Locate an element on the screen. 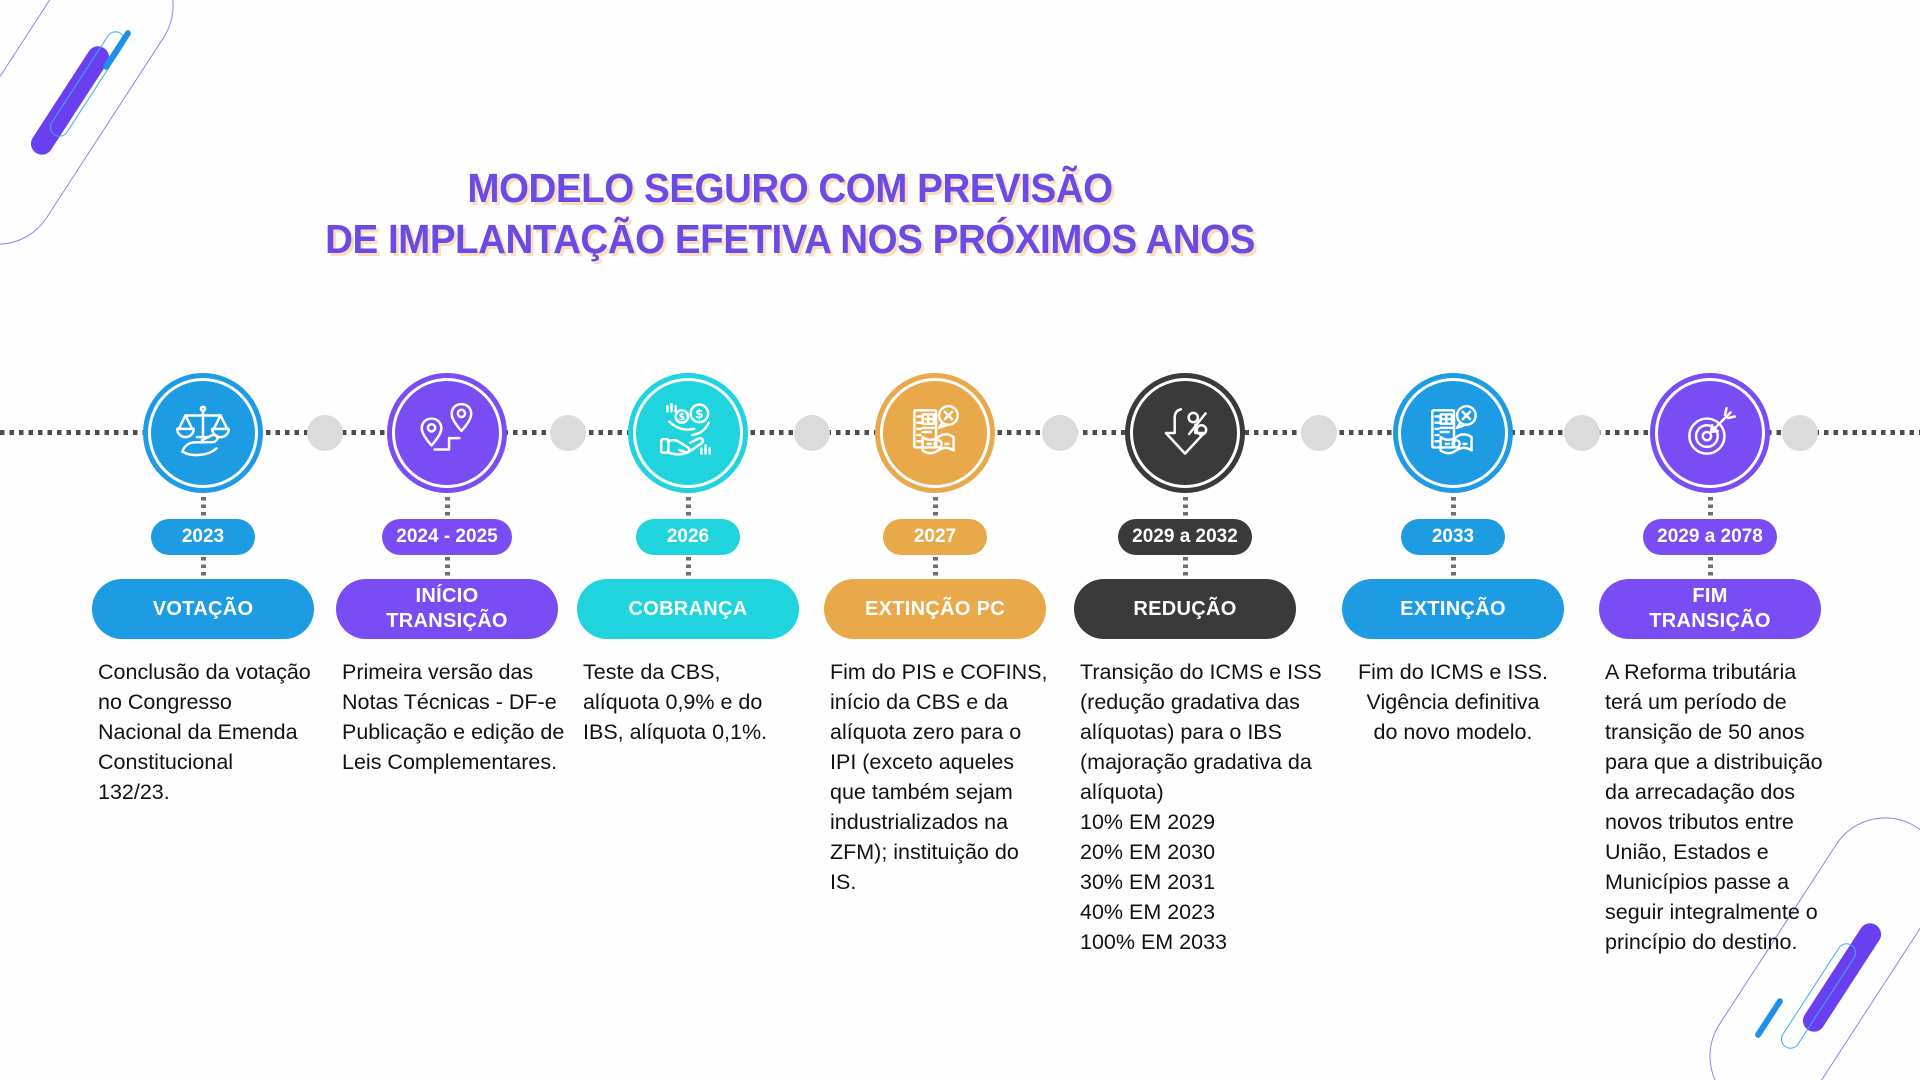 This screenshot has width=1920, height=1080. page-title-line-2: DE IMPLANTAÇÃO EFETIVA NOS PRÓXIMOS ANOS is located at coordinates (790, 239).